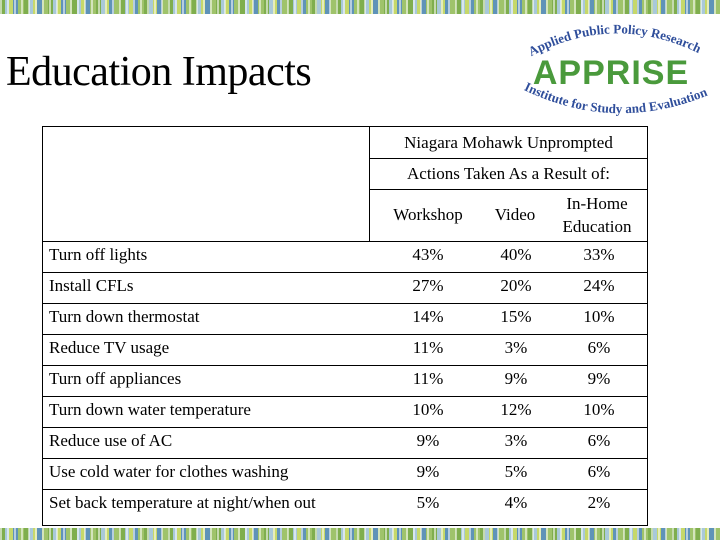 Image resolution: width=720 pixels, height=540 pixels. I want to click on row-label: Turn off appliances, so click(115, 378).